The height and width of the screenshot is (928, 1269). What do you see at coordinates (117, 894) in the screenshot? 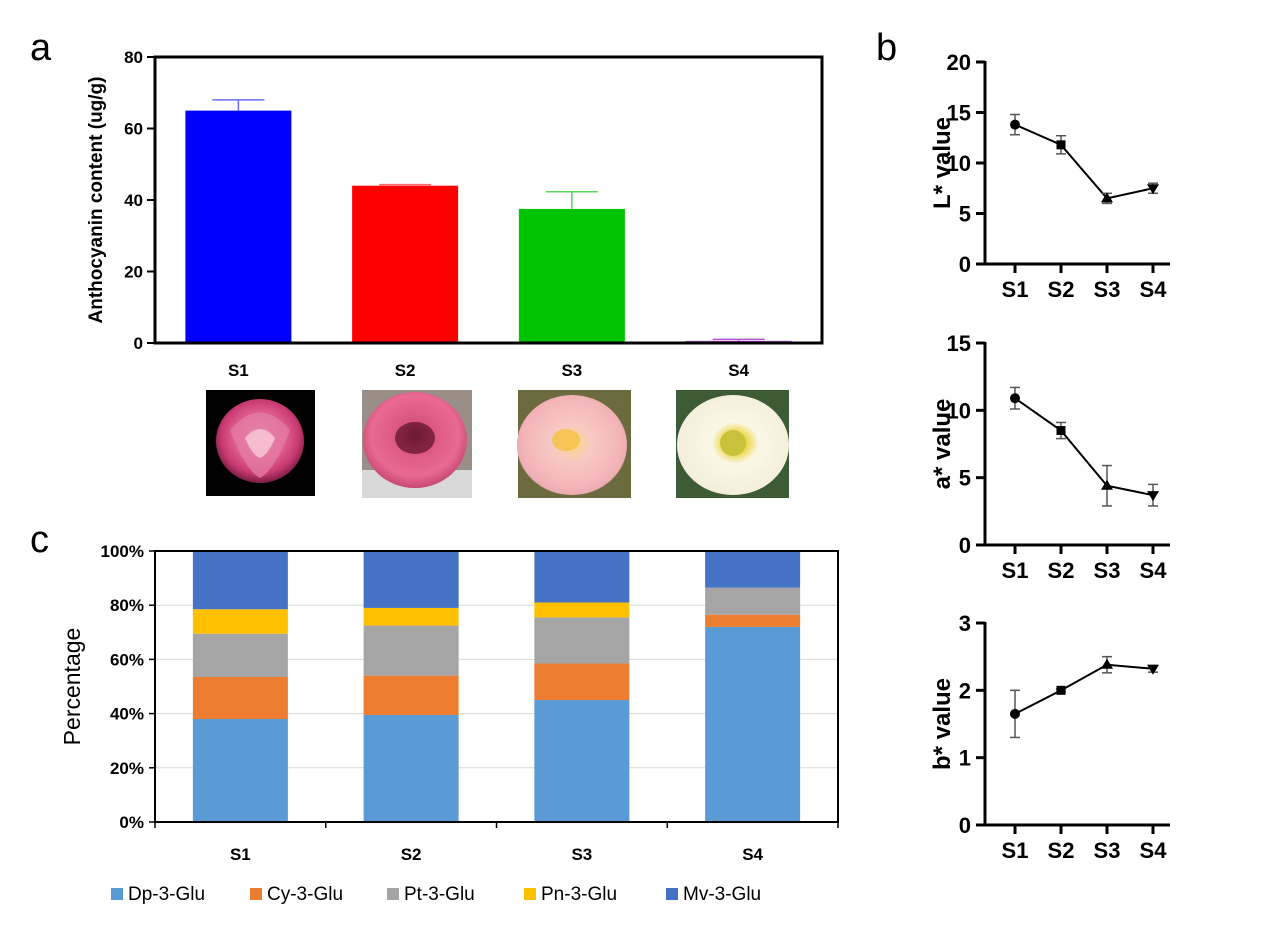
I see `legend-swatch-dp-3-glu` at bounding box center [117, 894].